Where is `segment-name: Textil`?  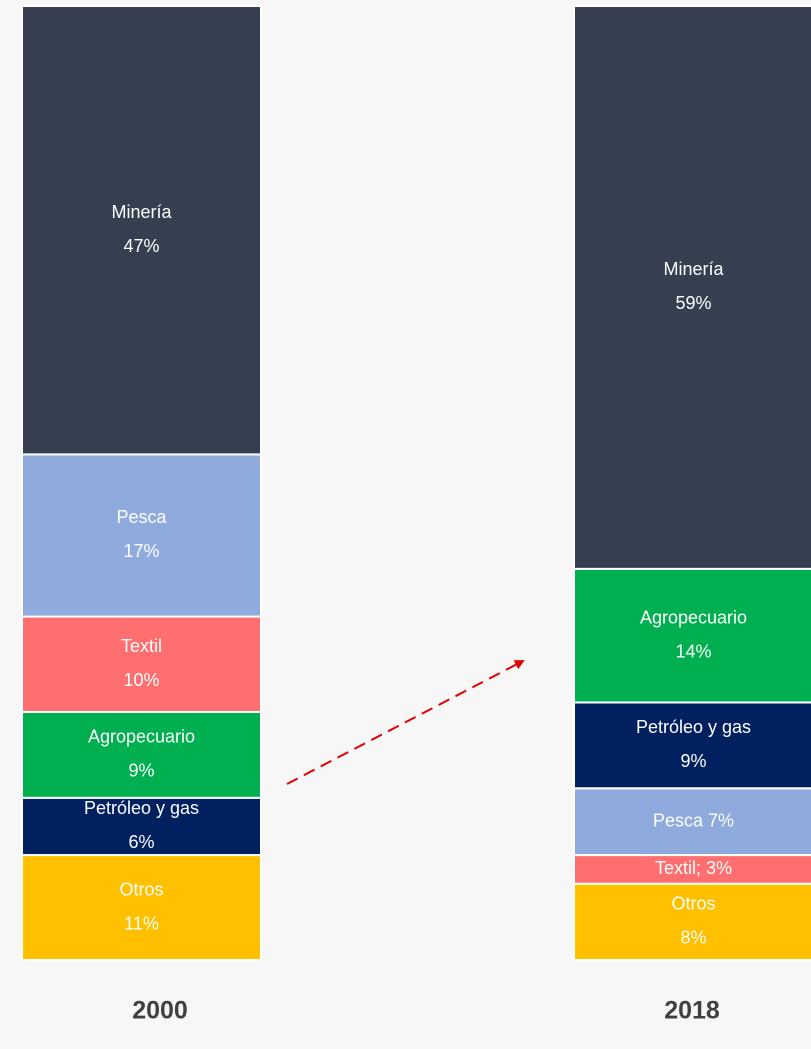 segment-name: Textil is located at coordinates (141, 646).